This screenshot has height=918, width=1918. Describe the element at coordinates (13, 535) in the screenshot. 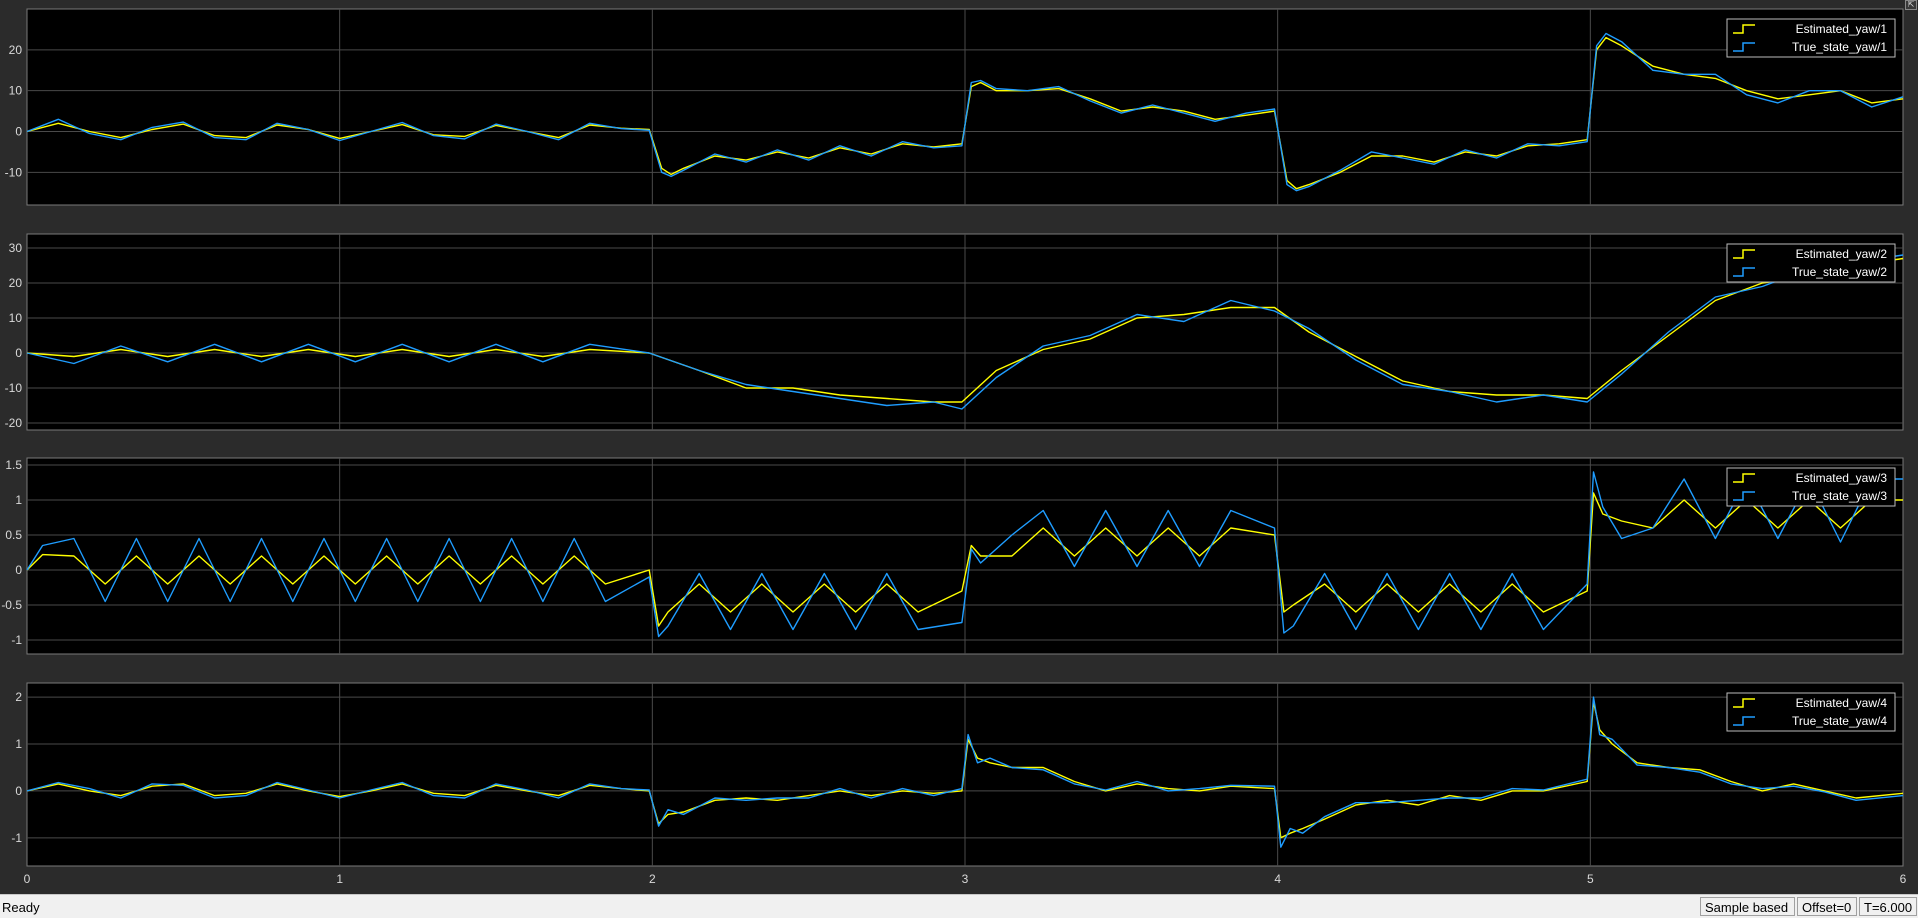

I see `y-tick-label: 0.5` at that location.